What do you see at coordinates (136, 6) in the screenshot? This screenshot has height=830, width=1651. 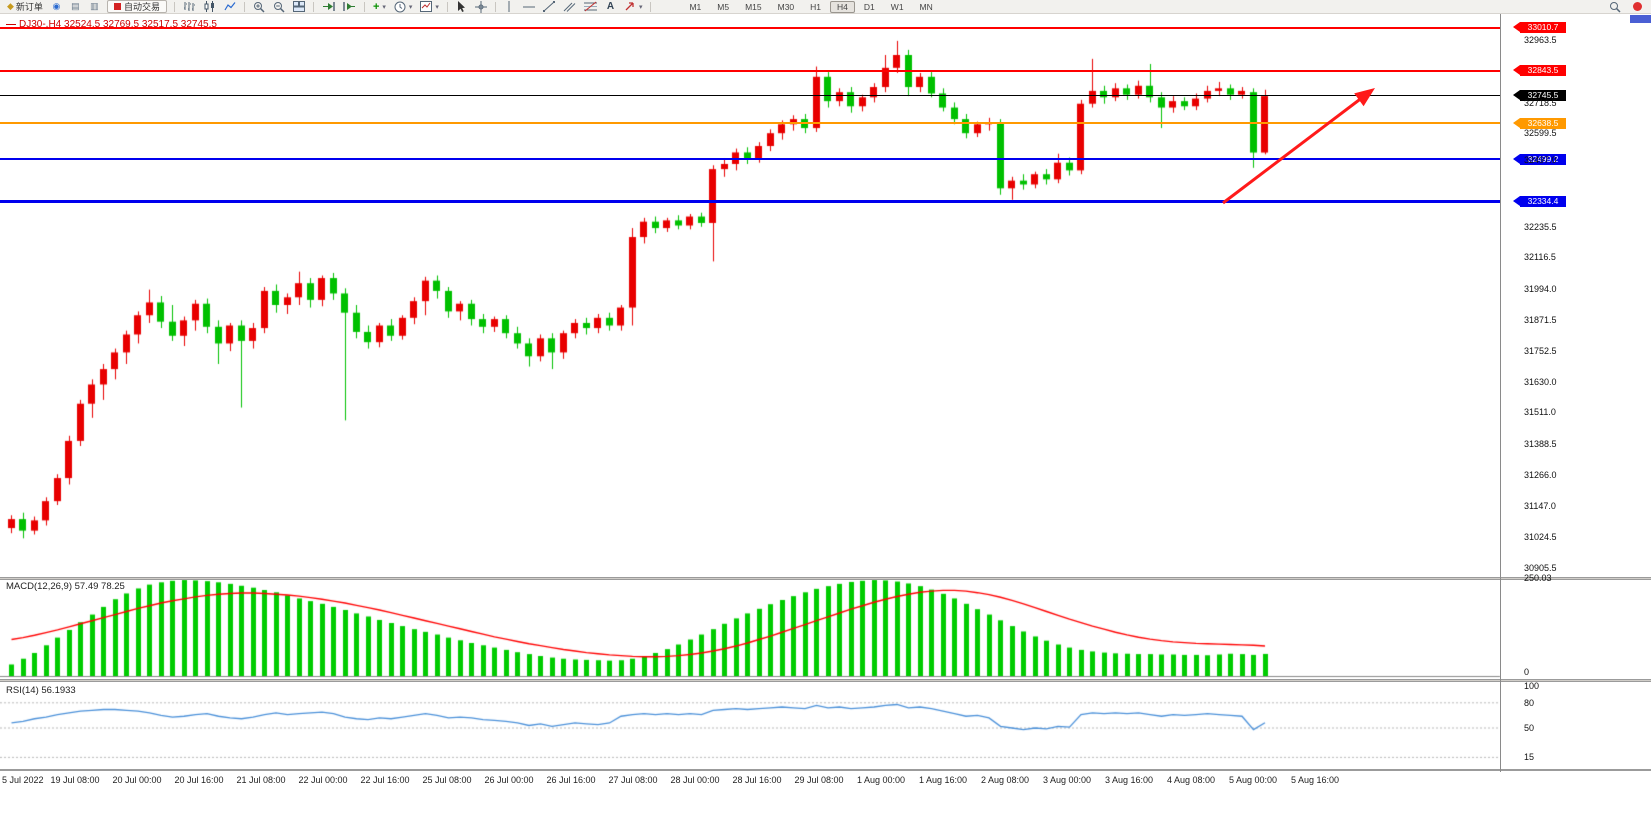 I see `autotrade-button: 自动交易` at bounding box center [136, 6].